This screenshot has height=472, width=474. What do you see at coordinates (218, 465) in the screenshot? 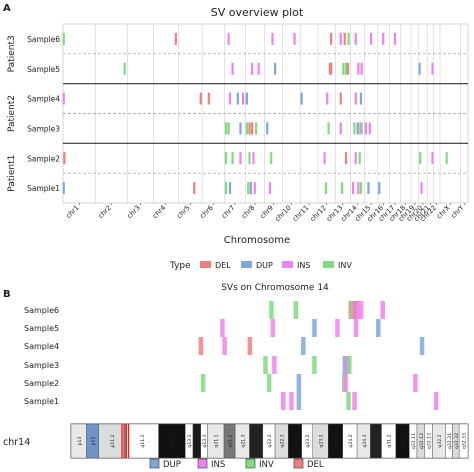
I see `chr14-legend-label: INS` at bounding box center [218, 465].